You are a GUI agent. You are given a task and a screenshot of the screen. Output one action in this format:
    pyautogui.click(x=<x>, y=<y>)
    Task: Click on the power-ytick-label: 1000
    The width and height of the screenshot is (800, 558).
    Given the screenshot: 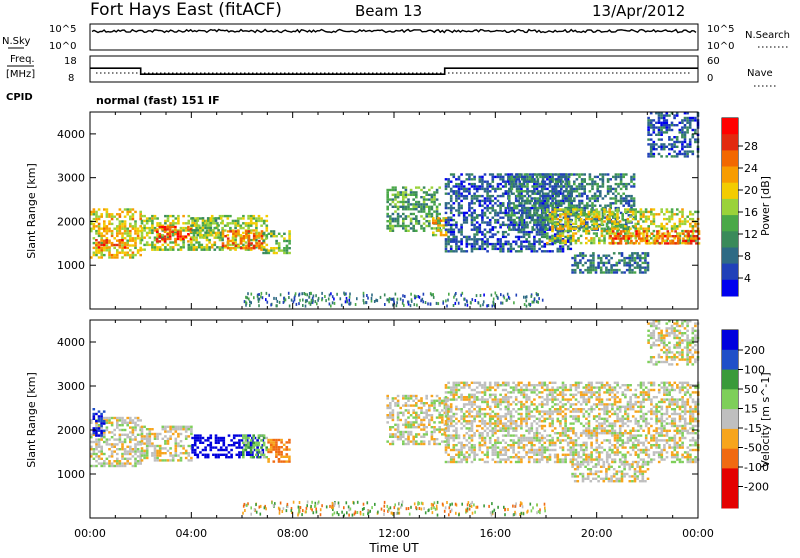 What is the action you would take?
    pyautogui.click(x=71, y=265)
    